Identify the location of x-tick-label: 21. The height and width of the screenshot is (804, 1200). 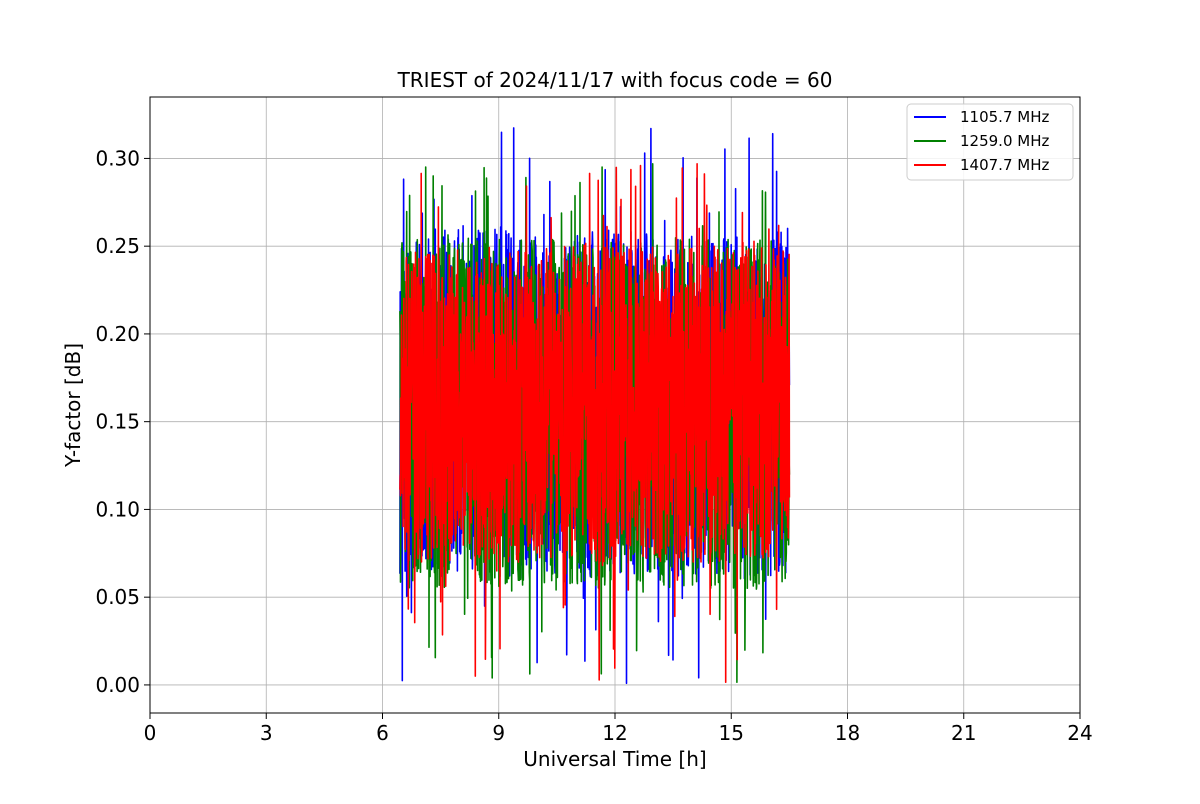
(963, 733).